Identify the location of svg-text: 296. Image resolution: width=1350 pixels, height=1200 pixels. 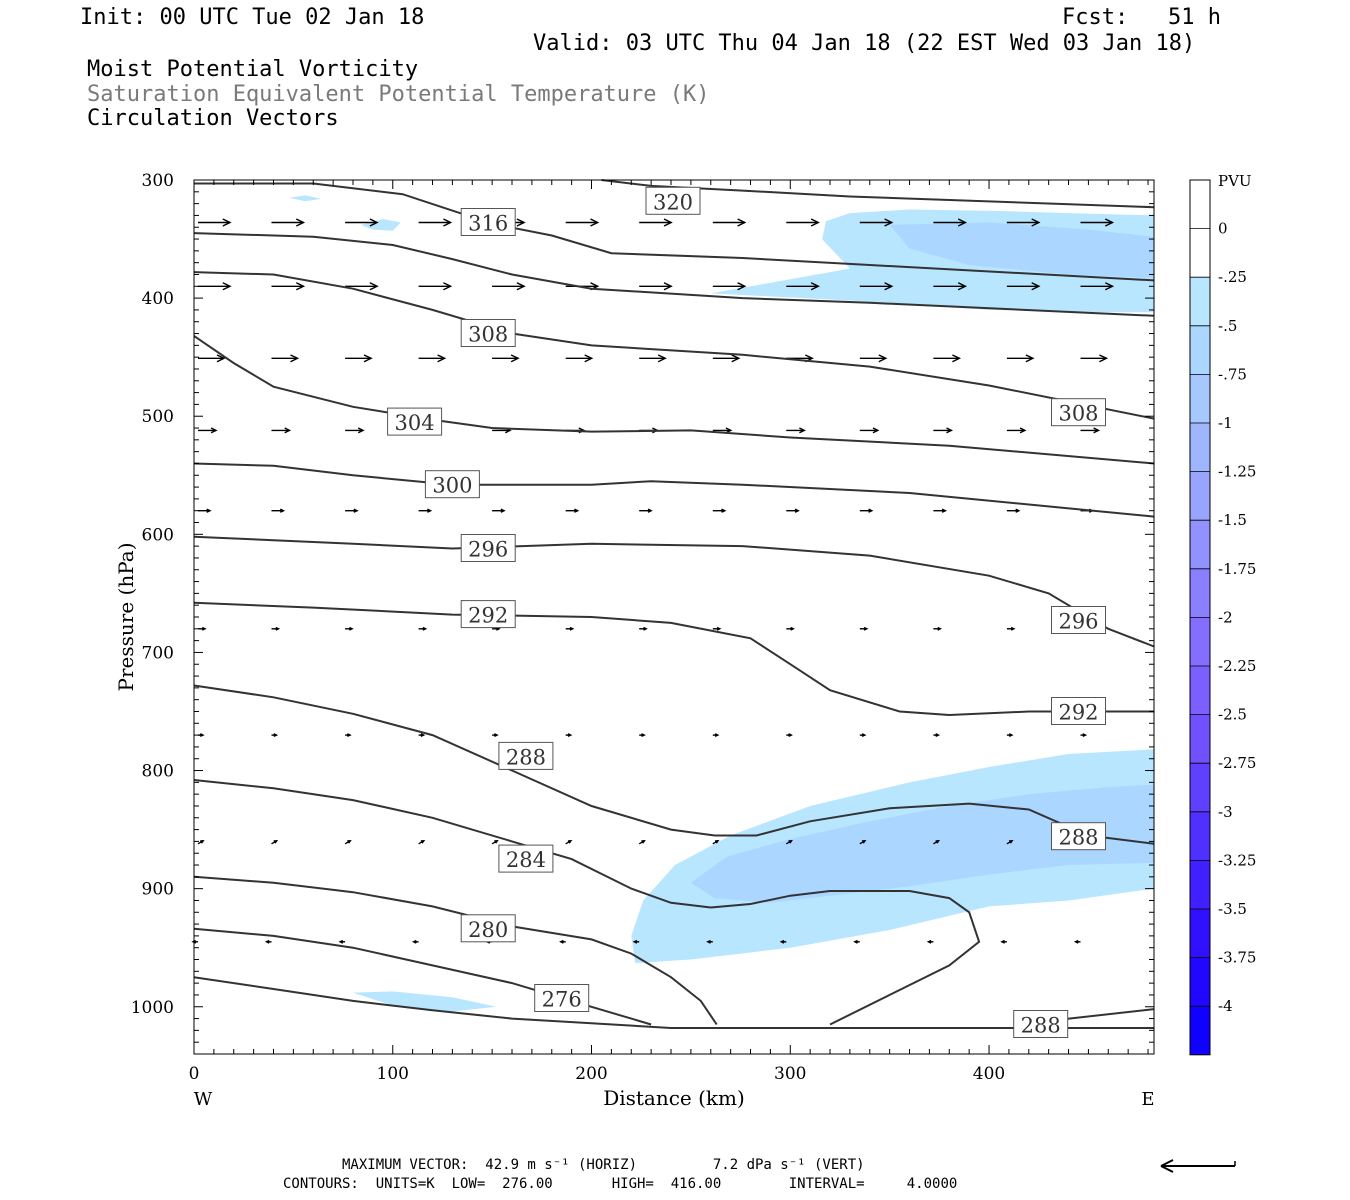
(488, 550).